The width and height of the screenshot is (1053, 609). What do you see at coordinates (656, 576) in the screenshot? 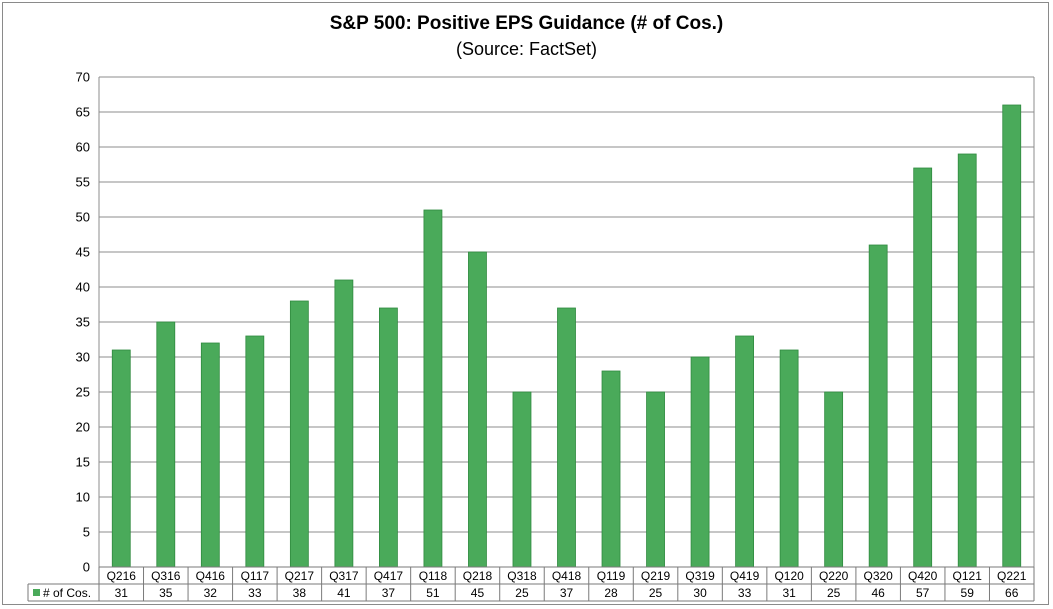
I see `x-tick-label: Q219` at bounding box center [656, 576].